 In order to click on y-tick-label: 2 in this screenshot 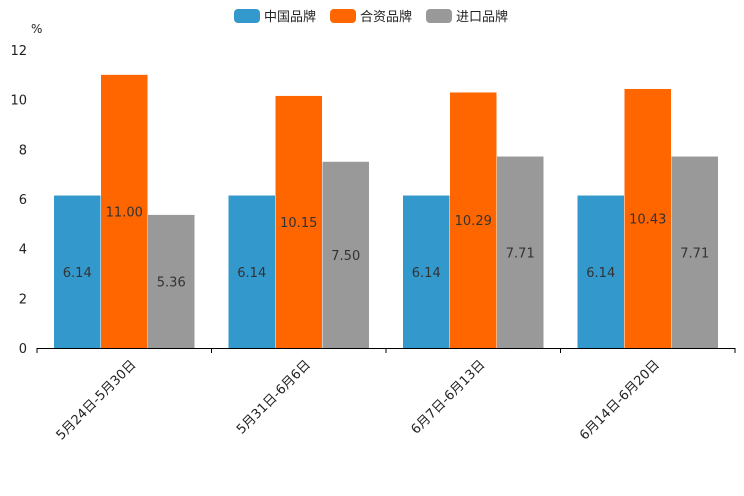, I will do `click(23, 299)`.